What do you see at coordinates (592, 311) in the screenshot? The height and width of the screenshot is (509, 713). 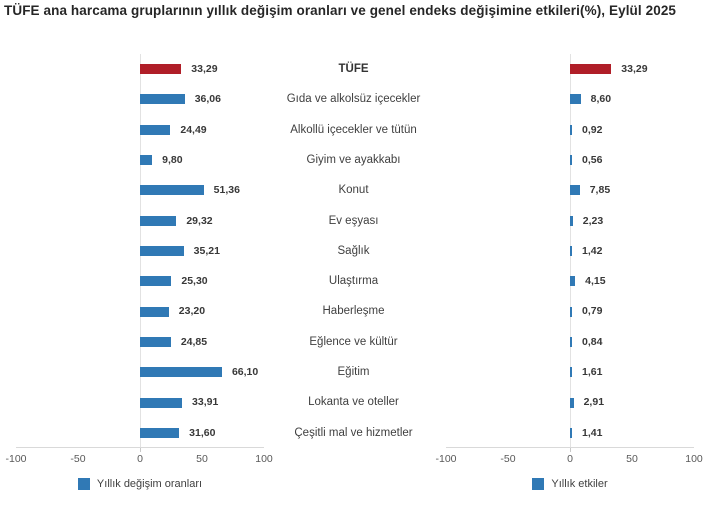 I see `effect-value-label: 0,79` at bounding box center [592, 311].